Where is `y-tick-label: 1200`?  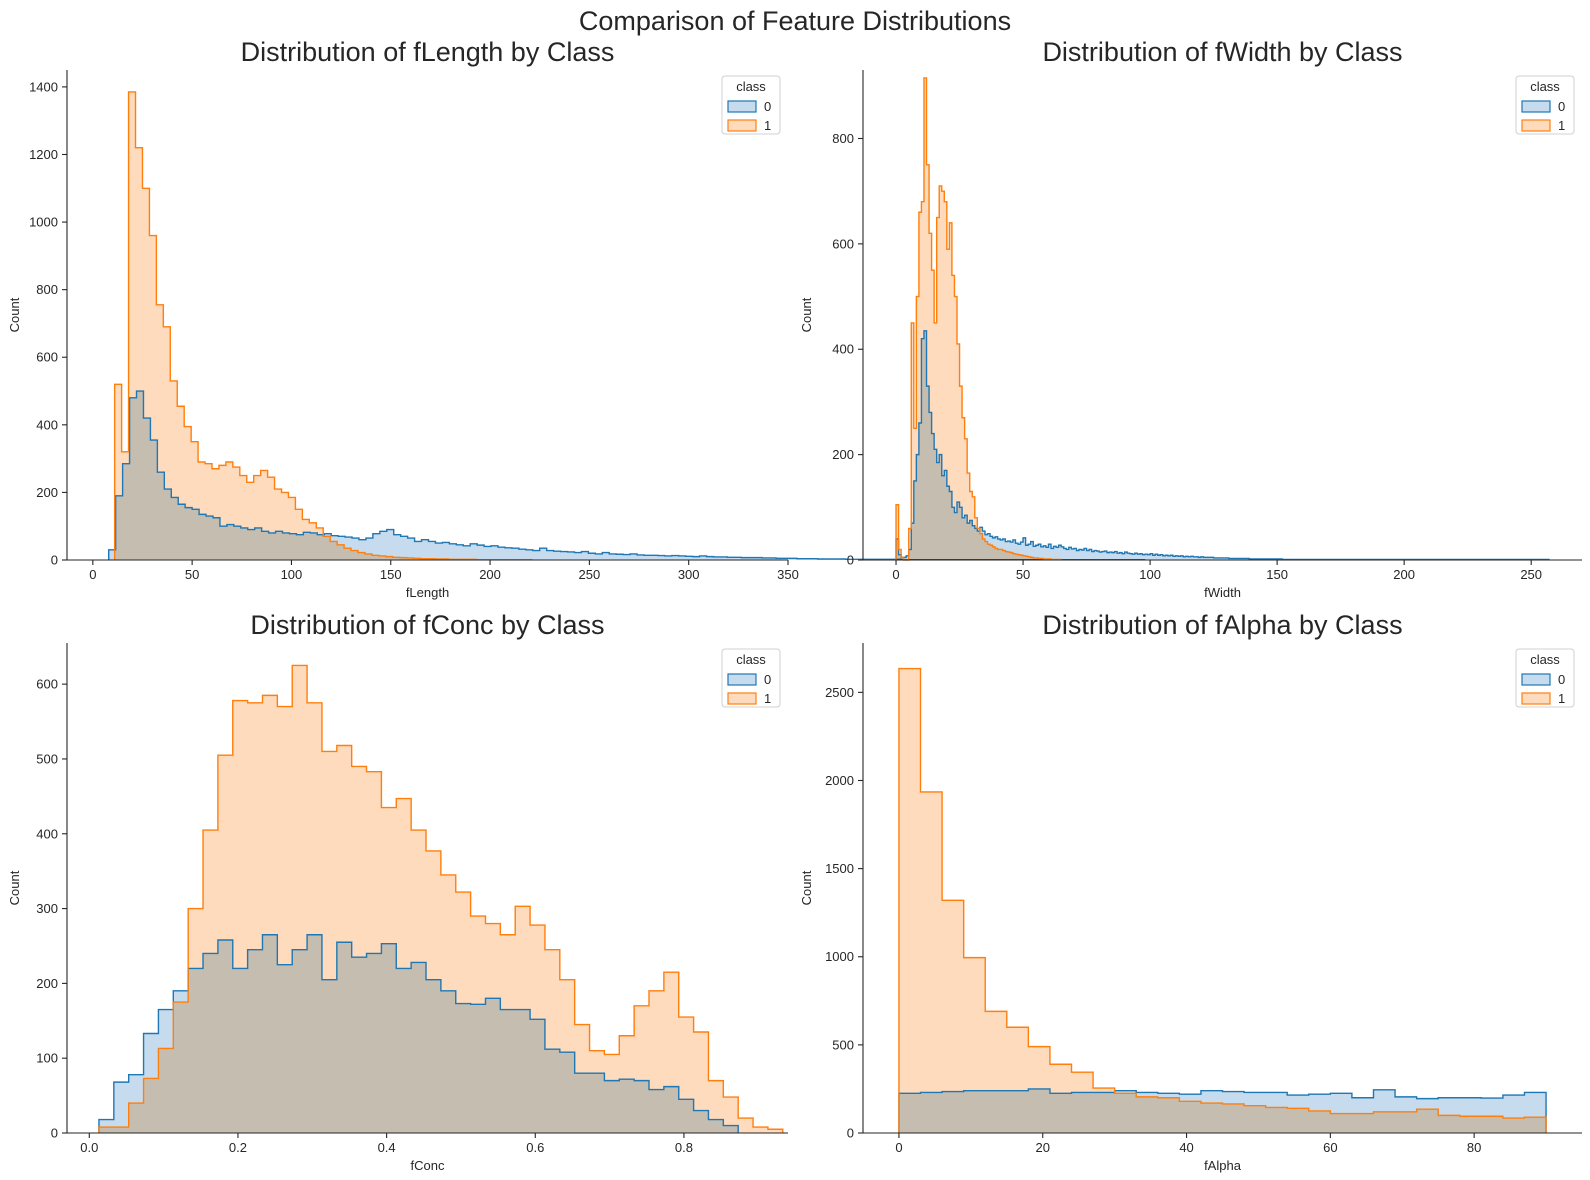
y-tick-label: 1200 is located at coordinates (43, 154).